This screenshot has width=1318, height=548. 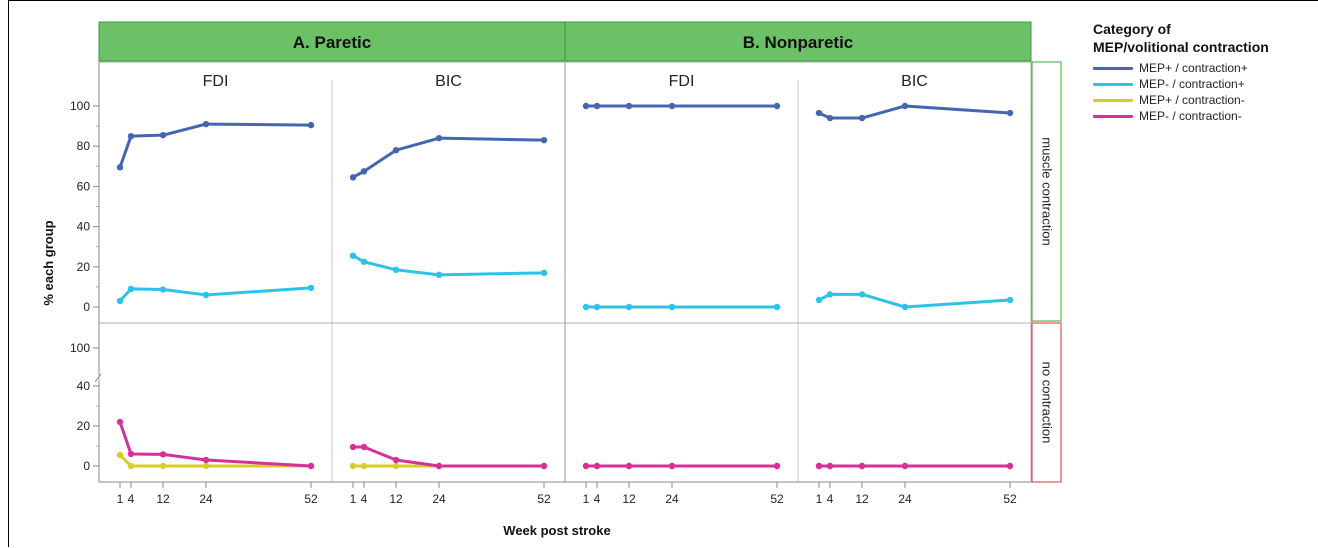 I want to click on y-axis-break, so click(x=98, y=378).